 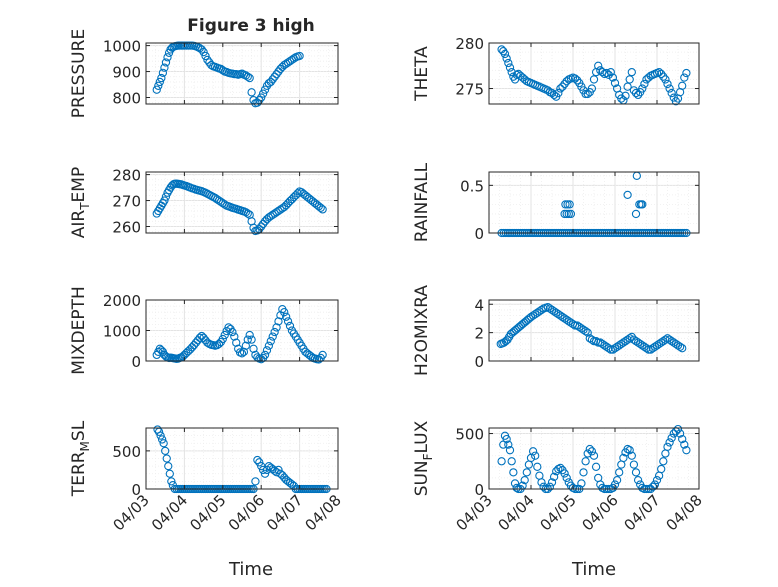 I want to click on subplot-1: 800 900 1000 PRESSURE, so click(x=204, y=73).